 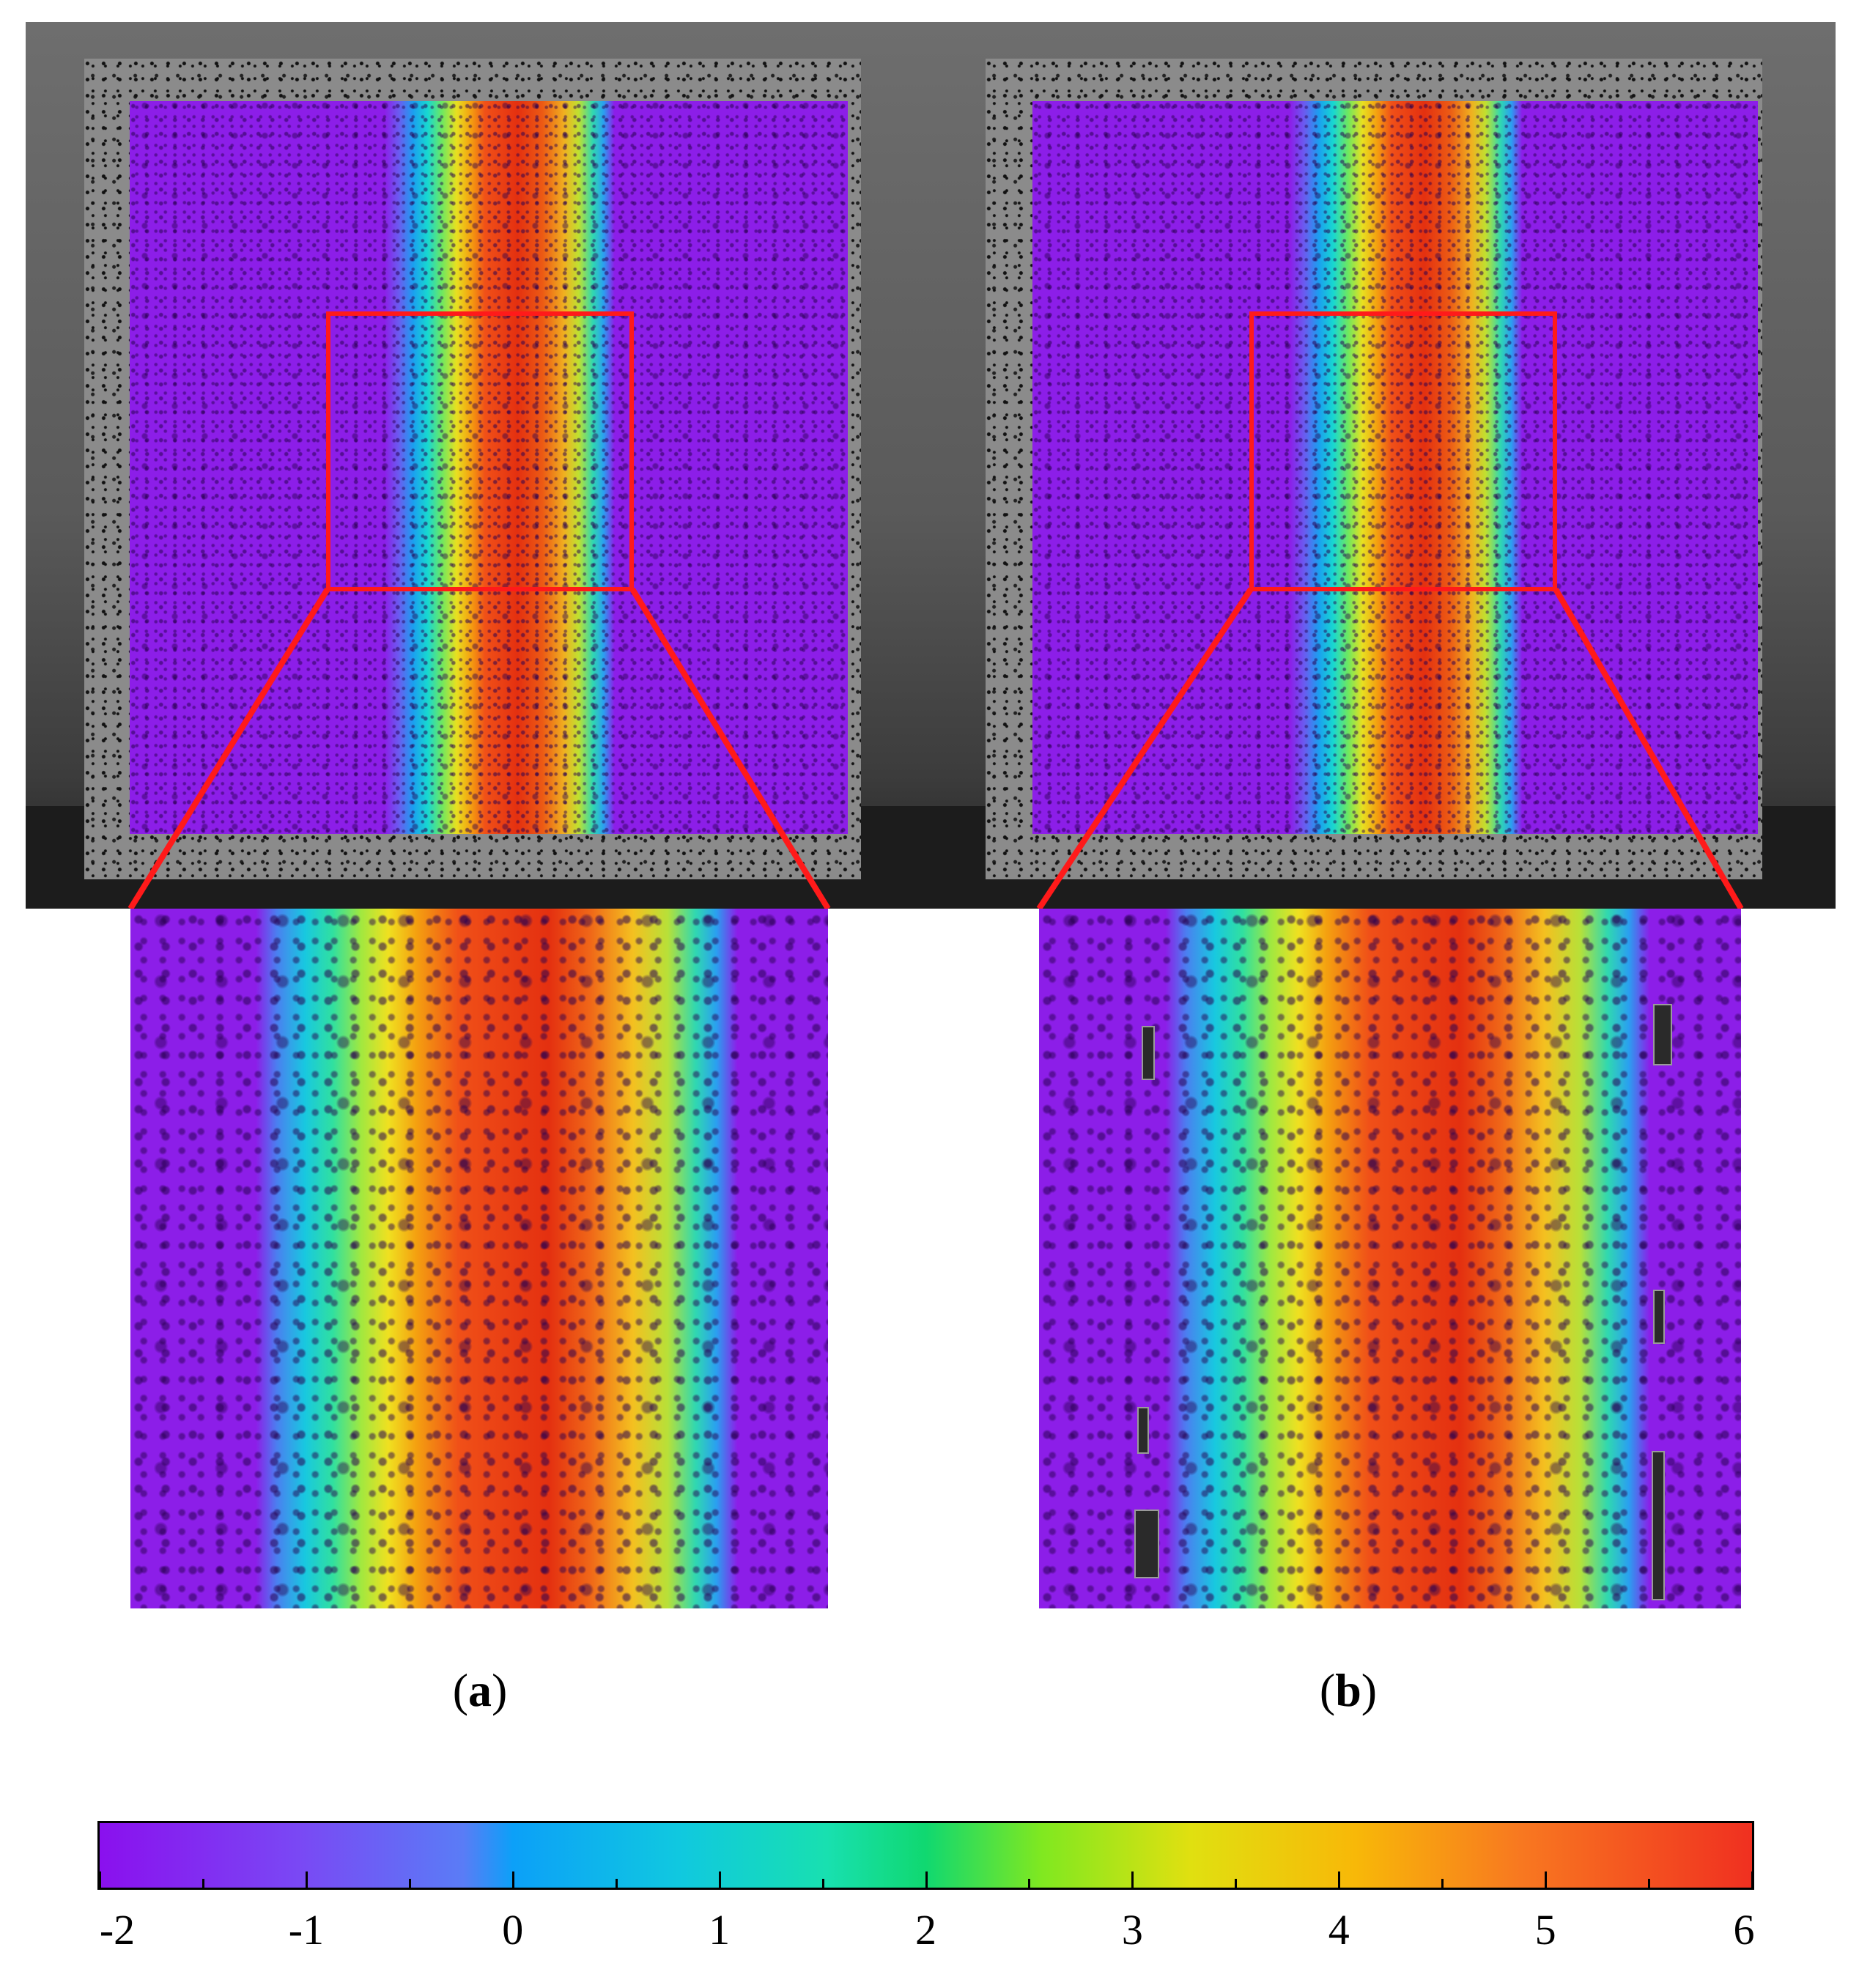 What do you see at coordinates (935, 749) in the screenshot?
I see `zoom-connectors` at bounding box center [935, 749].